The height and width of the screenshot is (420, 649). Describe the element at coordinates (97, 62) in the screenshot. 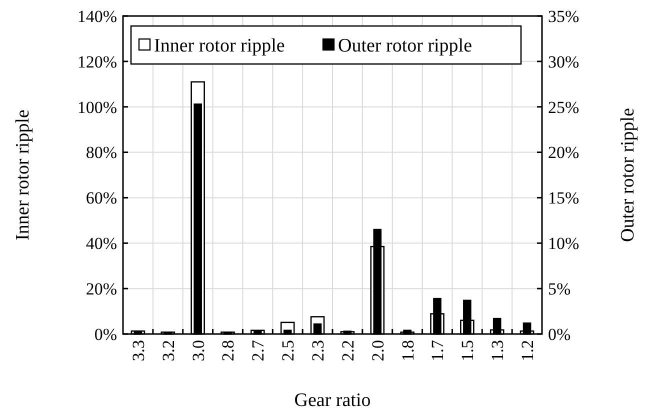

I see `y-tick-label: 120%` at that location.